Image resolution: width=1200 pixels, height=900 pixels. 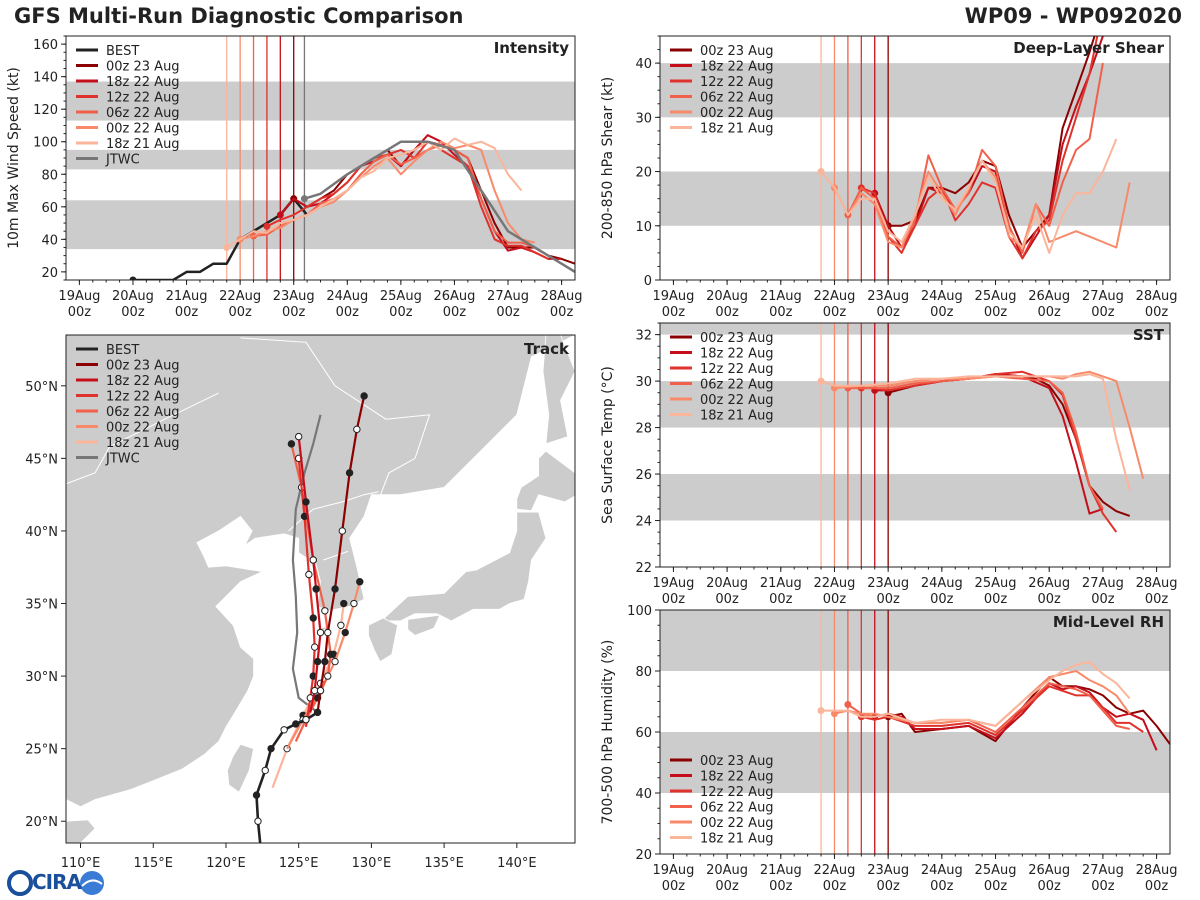 What do you see at coordinates (280, 215) in the screenshot?
I see `intensity-point-18z-22-aug` at bounding box center [280, 215].